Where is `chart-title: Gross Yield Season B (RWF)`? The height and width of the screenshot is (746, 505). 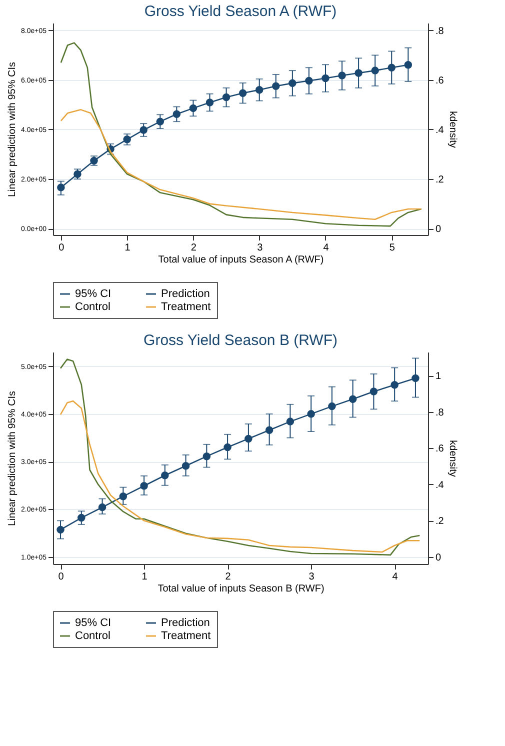 chart-title: Gross Yield Season B (RWF) is located at coordinates (241, 340).